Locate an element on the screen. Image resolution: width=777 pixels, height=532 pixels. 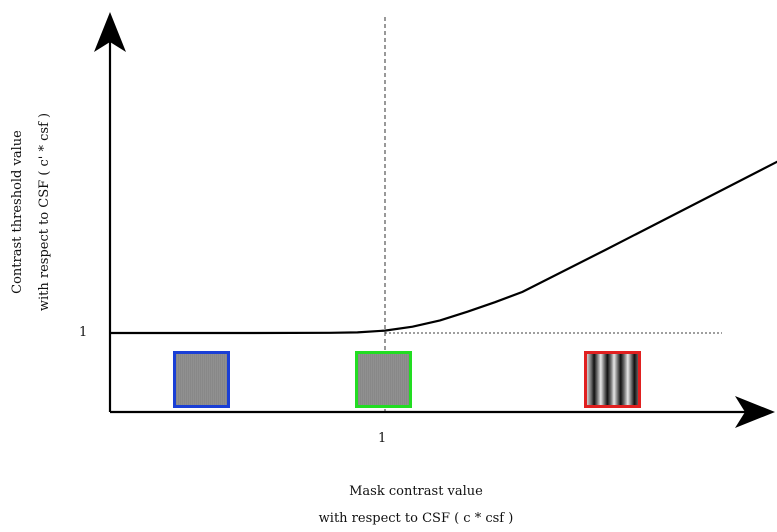
y-axis-label-line1: Contrast threshold value is located at coordinates (17, 212).